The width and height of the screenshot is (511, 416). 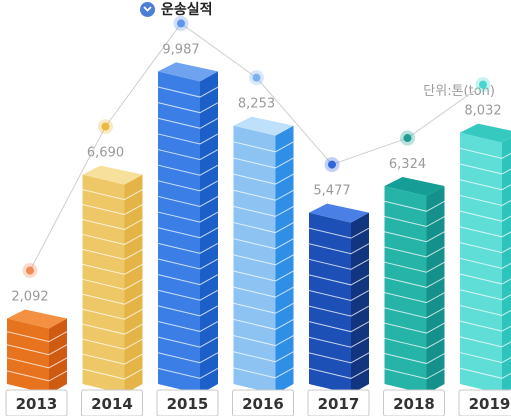 What do you see at coordinates (187, 10) in the screenshot?
I see `chart-title: 운송실적` at bounding box center [187, 10].